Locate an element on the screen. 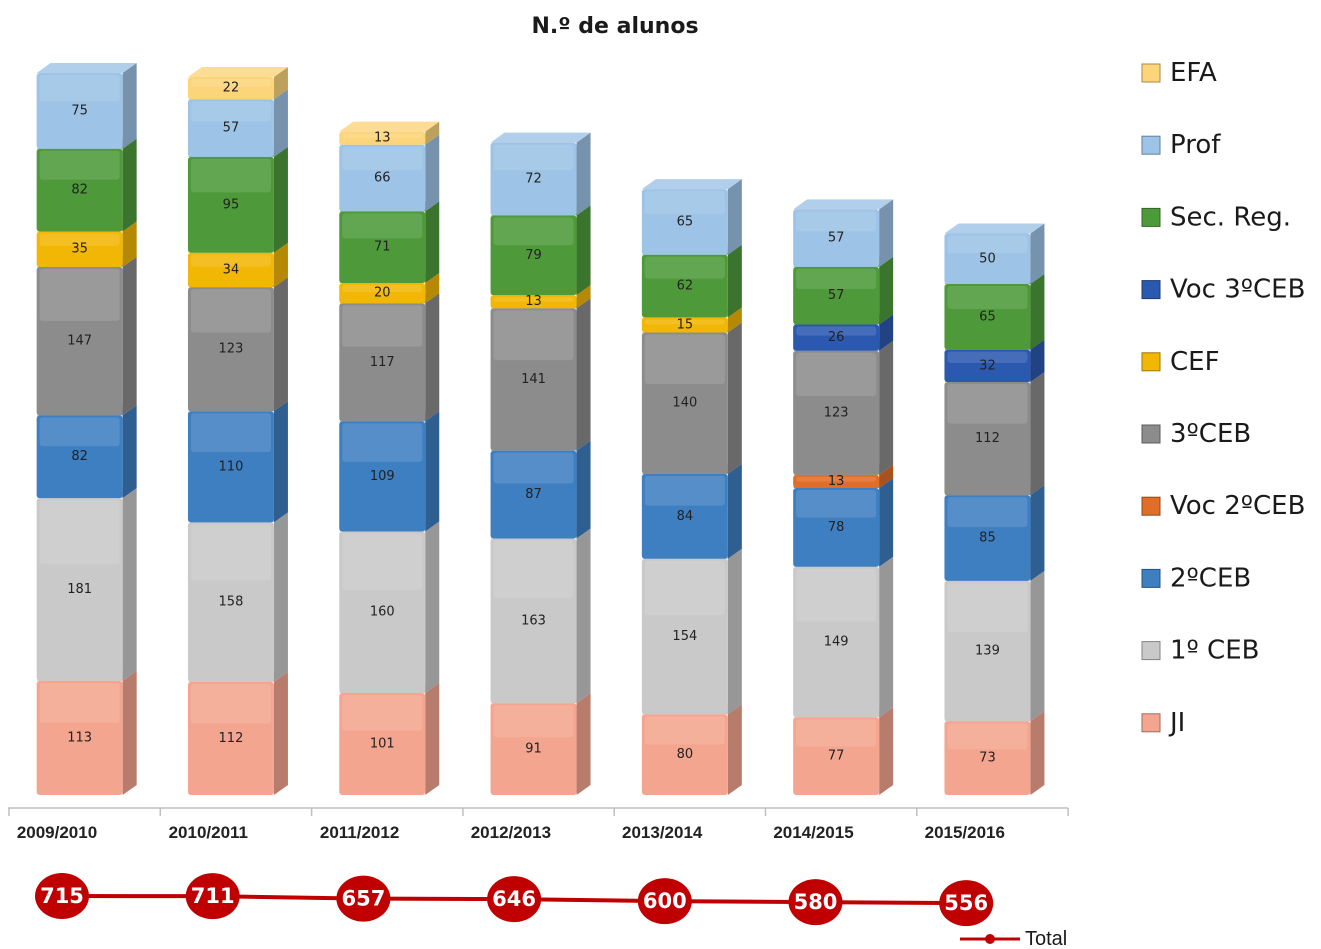  total-value-label: 580 is located at coordinates (816, 902).